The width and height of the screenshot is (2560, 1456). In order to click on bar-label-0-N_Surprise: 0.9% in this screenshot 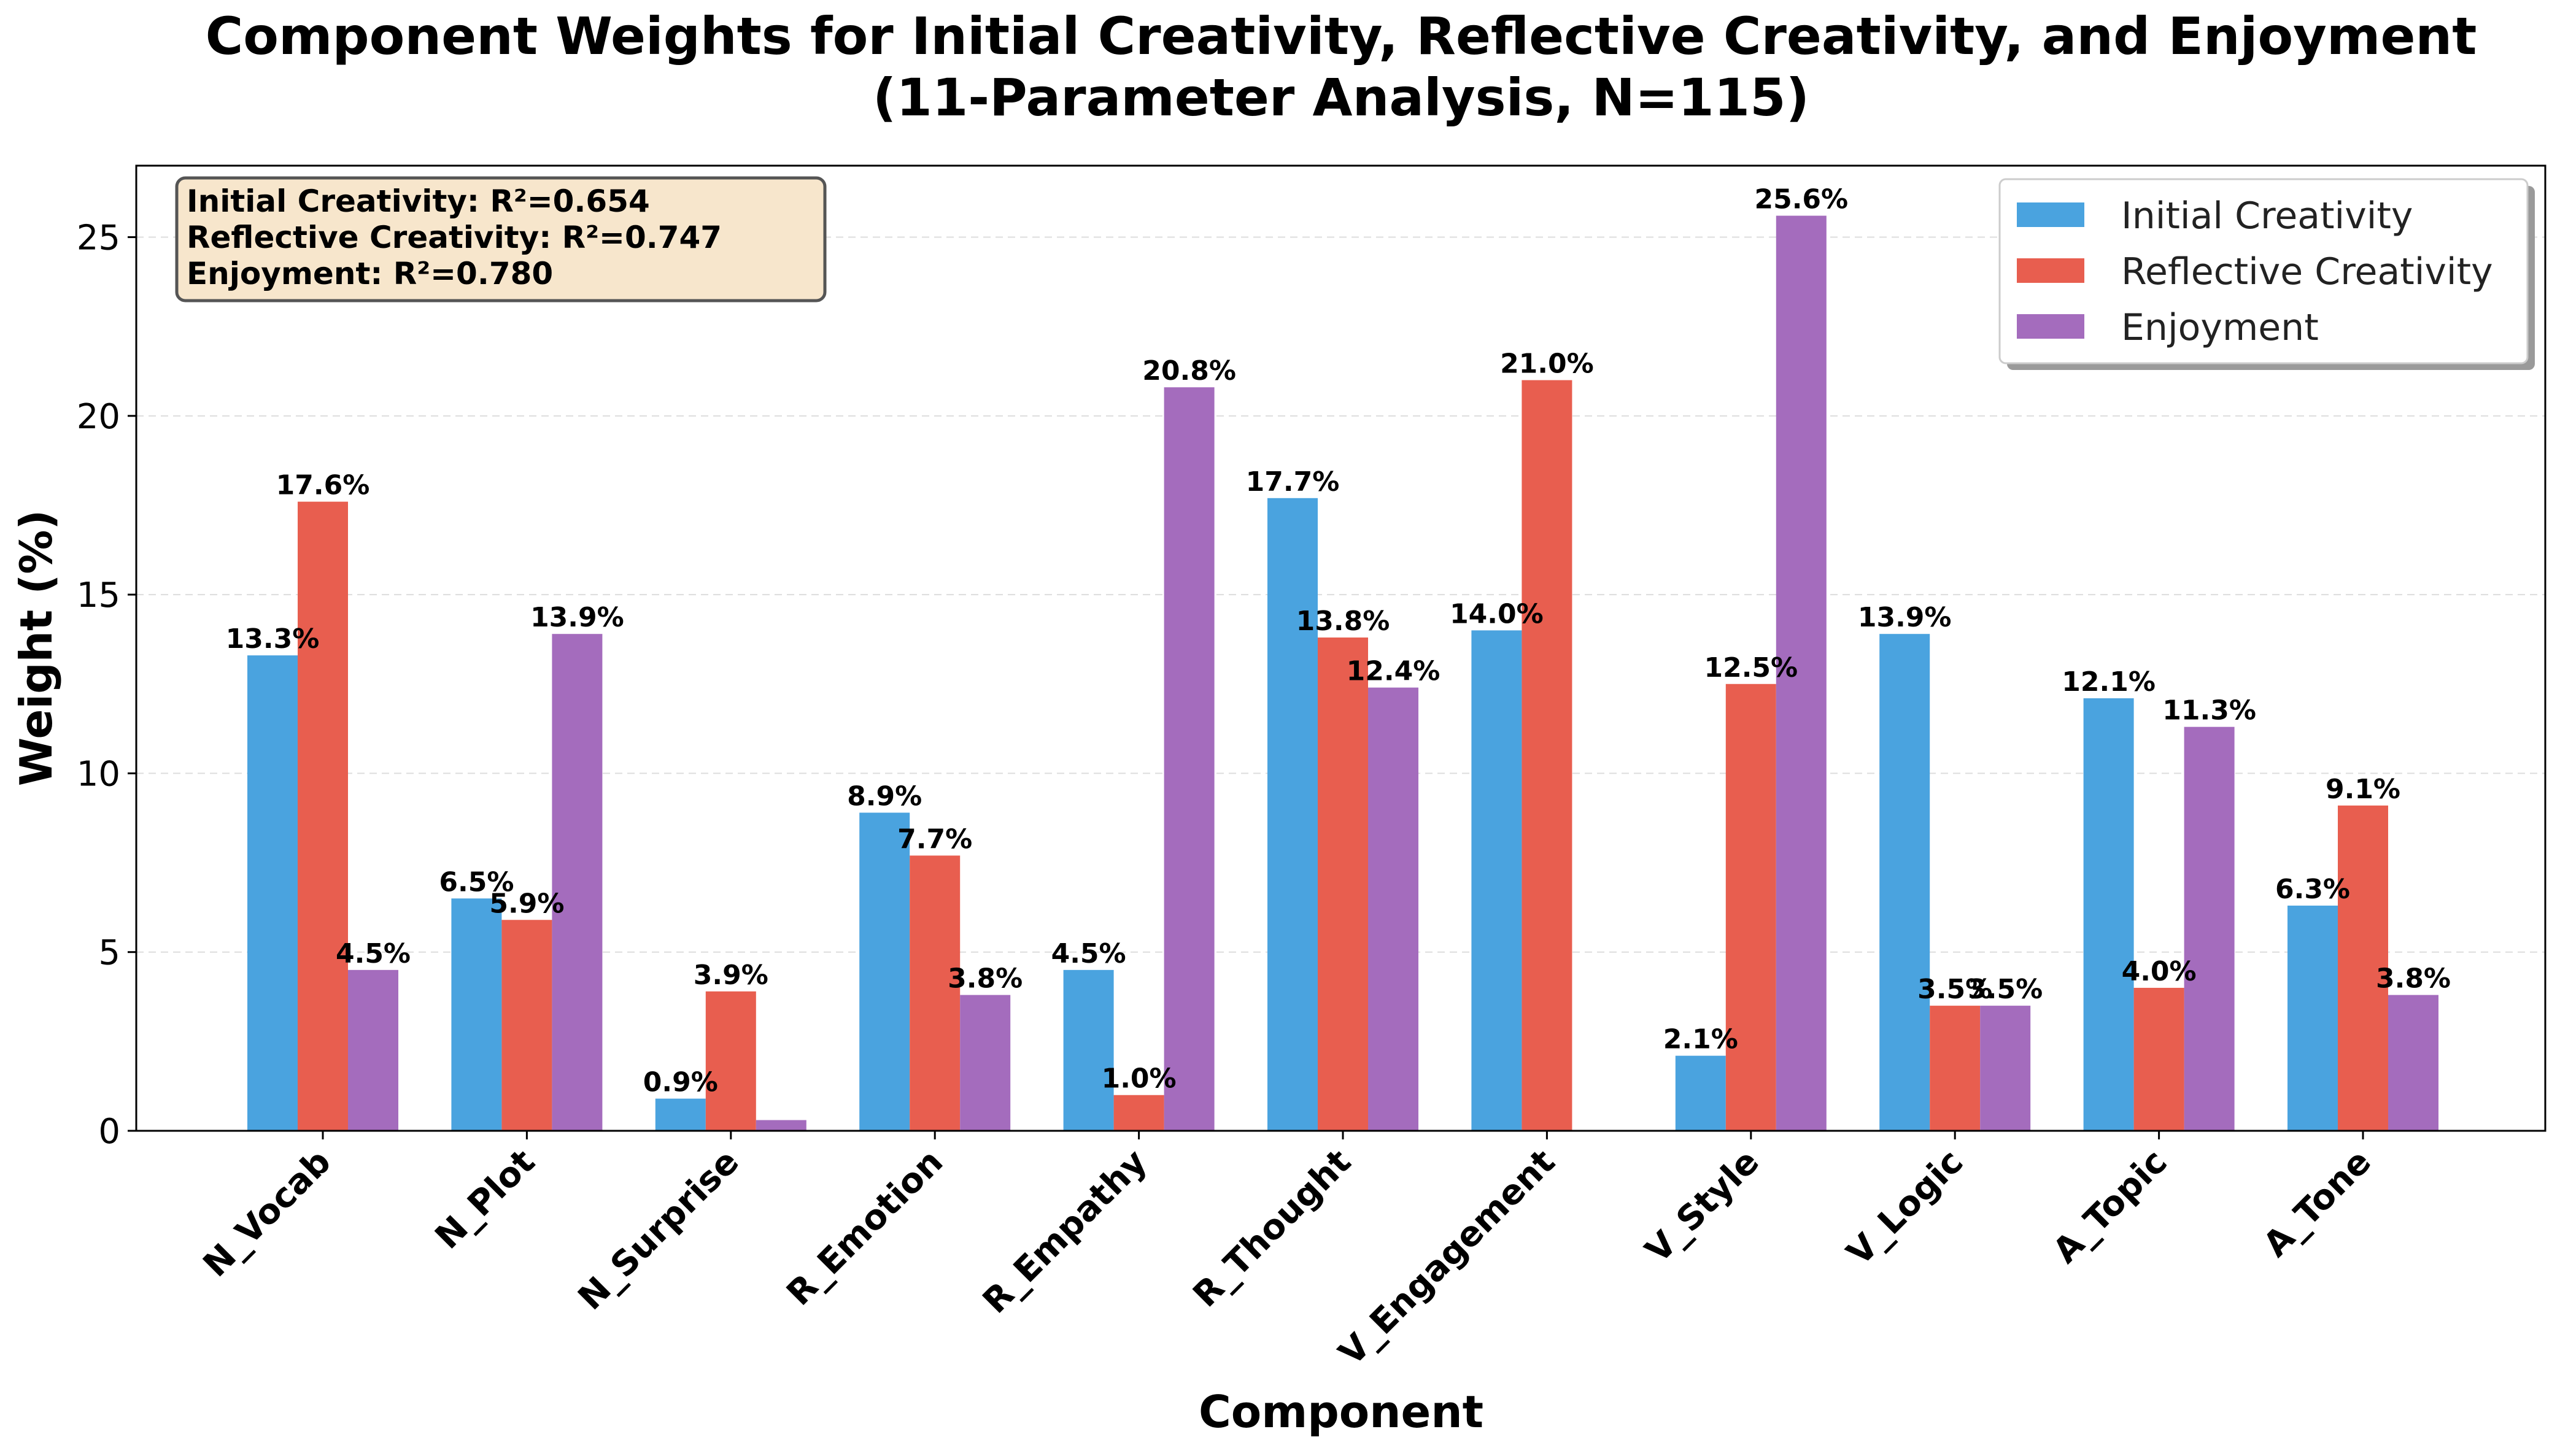, I will do `click(680, 1082)`.